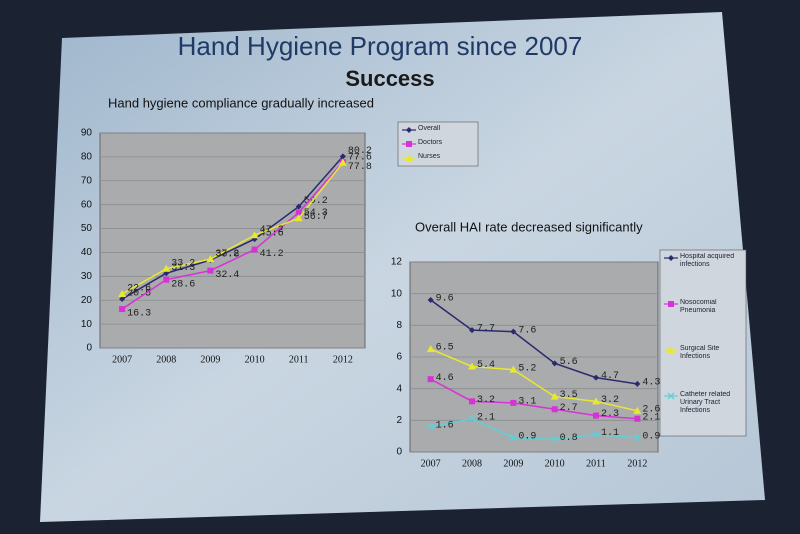 The height and width of the screenshot is (534, 800). Describe the element at coordinates (529, 226) in the screenshot. I see `chart-title: Overall HAI rate decreased significantly` at that location.